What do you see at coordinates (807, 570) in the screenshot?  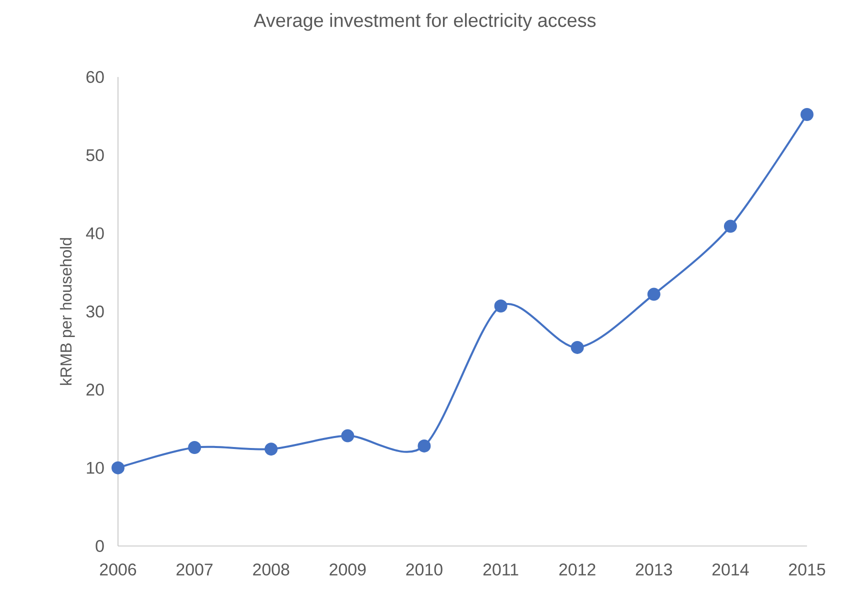 I see `x-tick-label: 2015` at bounding box center [807, 570].